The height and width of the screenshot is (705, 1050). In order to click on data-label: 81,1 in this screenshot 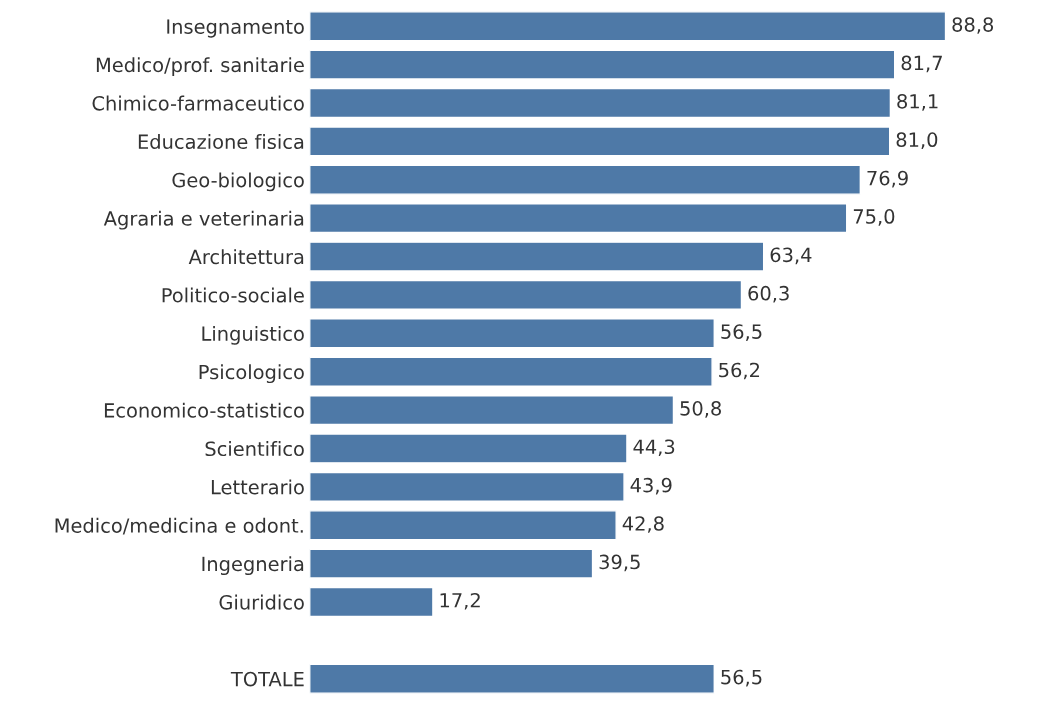, I will do `click(917, 102)`.